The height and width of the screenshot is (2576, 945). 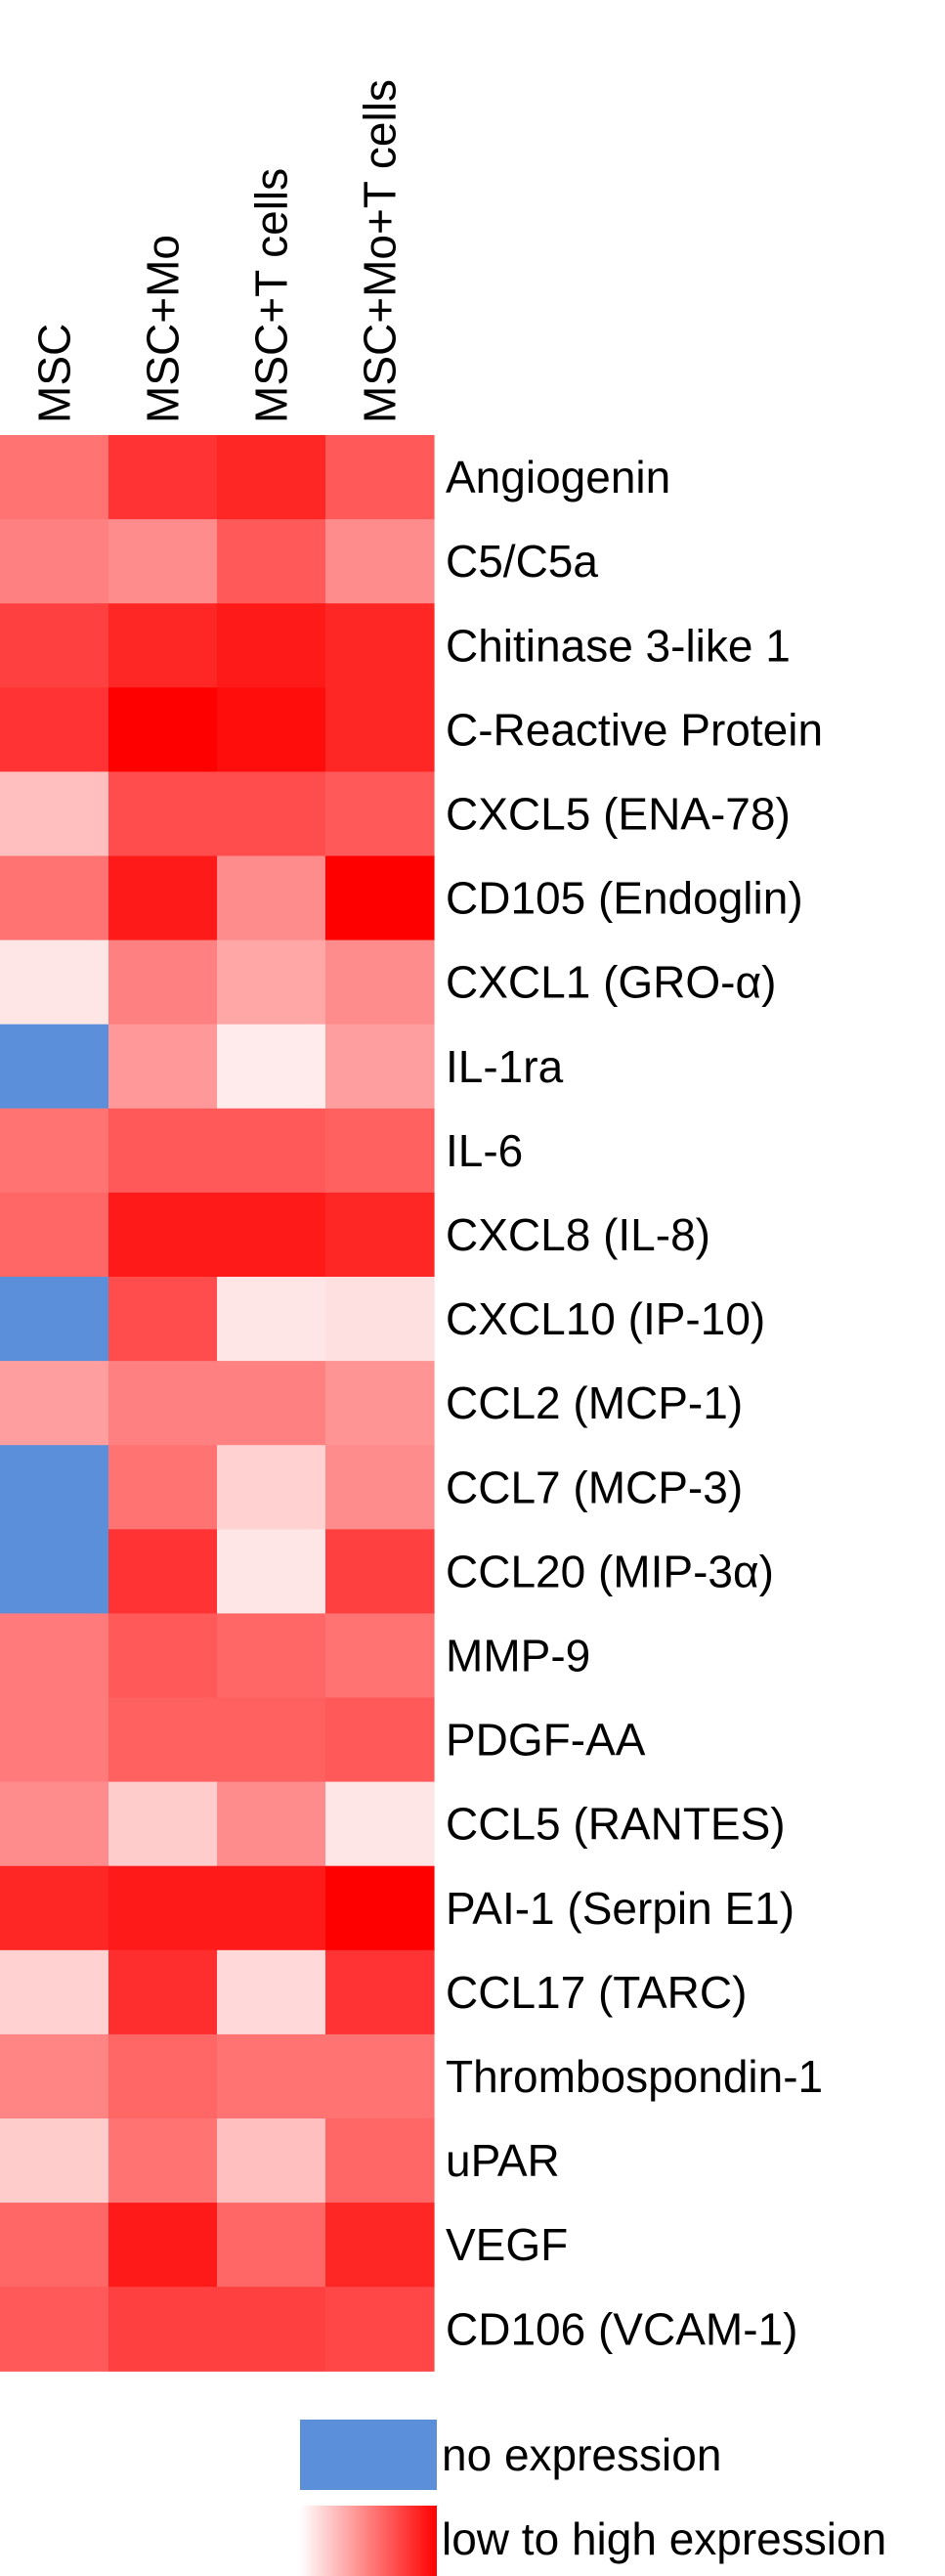 I want to click on column-label: MSC, so click(x=54, y=373).